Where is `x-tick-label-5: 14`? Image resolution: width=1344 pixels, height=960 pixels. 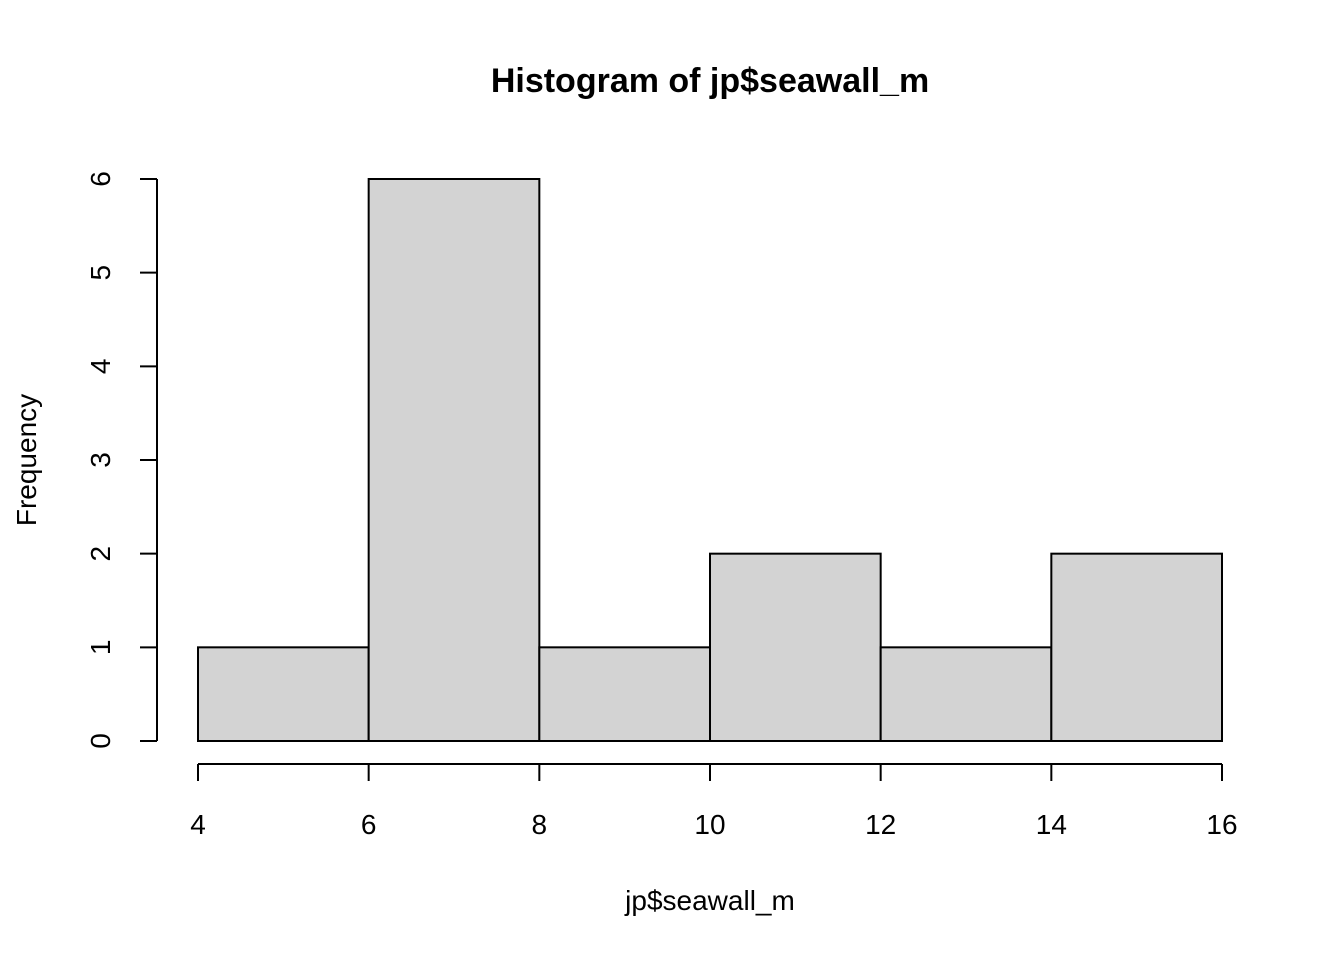
x-tick-label-5: 14 is located at coordinates (1051, 824).